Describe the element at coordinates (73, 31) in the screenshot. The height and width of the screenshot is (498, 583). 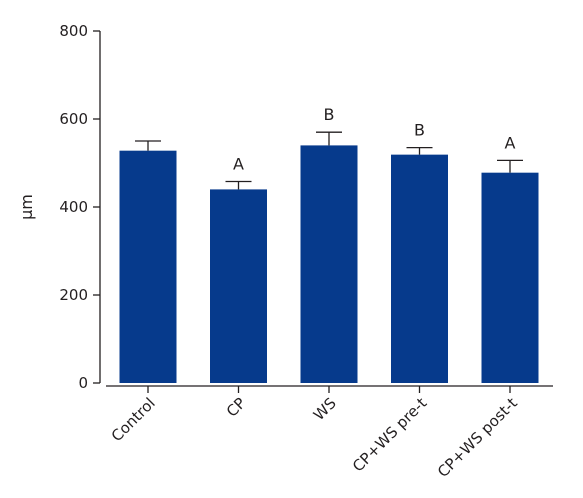
I see `y-tick-label: 800` at that location.